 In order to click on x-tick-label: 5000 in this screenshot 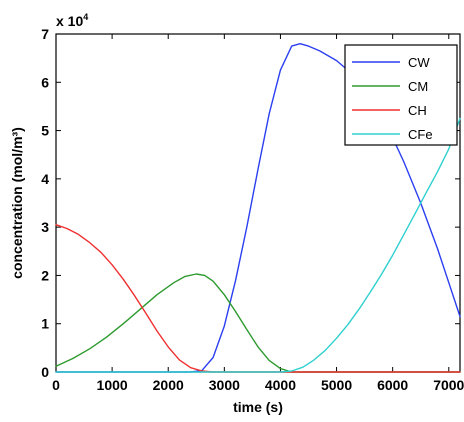, I will do `click(336, 385)`.